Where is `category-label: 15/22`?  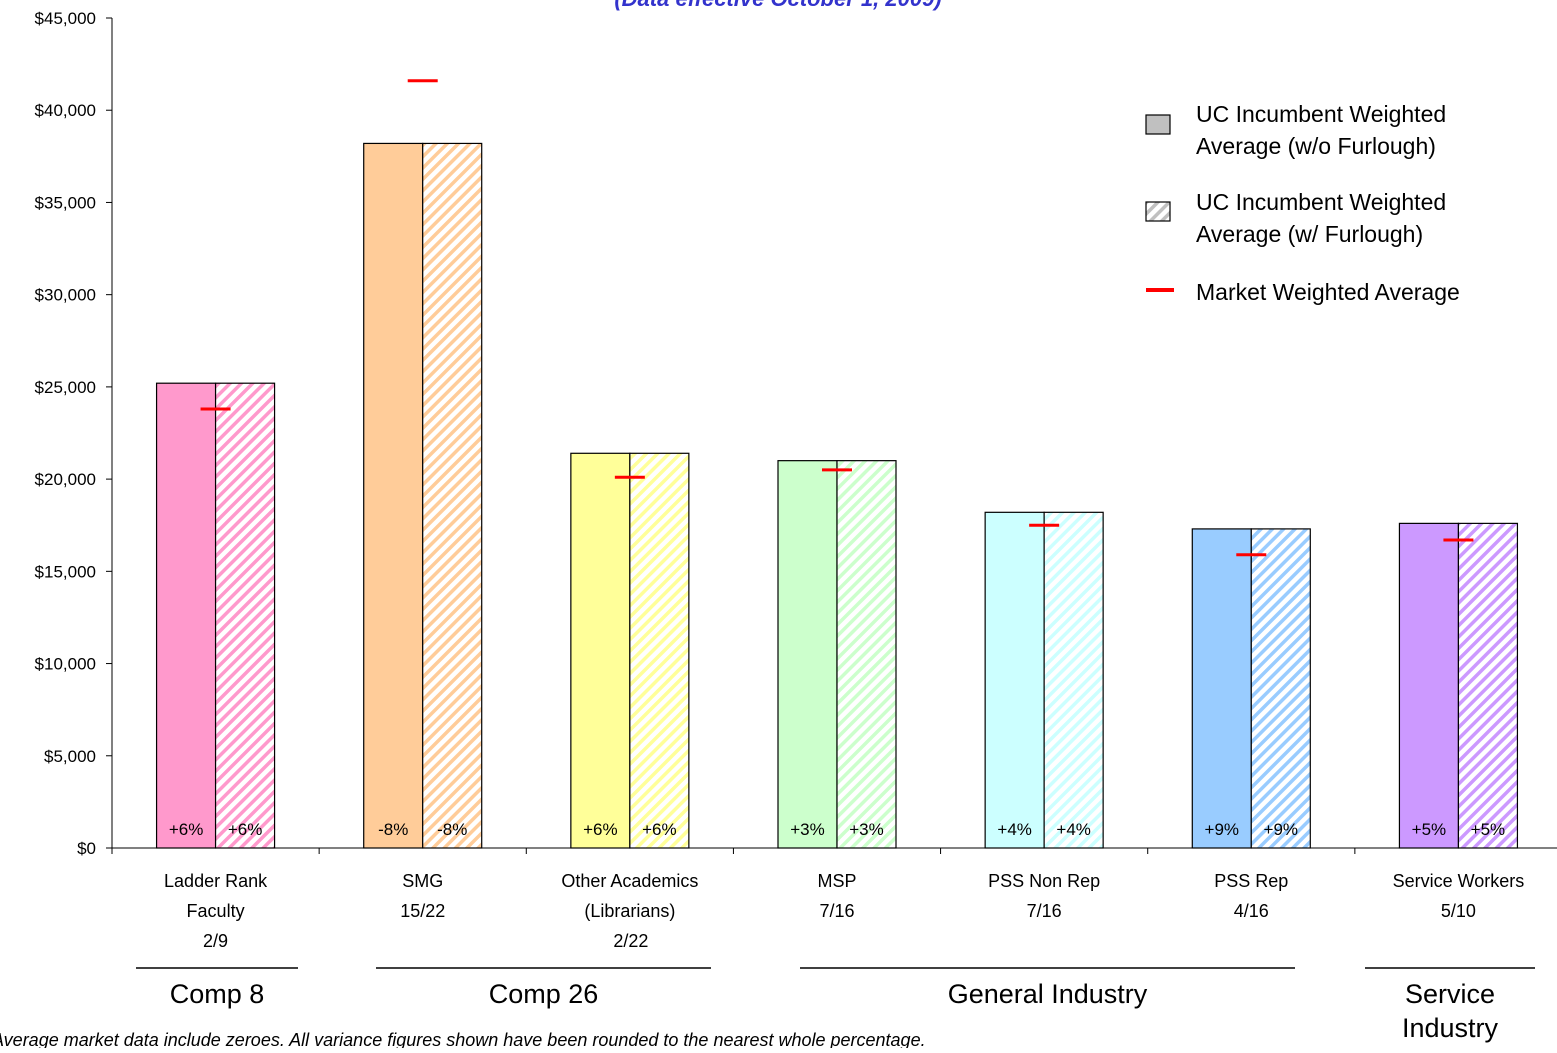
category-label: 15/22 is located at coordinates (422, 911).